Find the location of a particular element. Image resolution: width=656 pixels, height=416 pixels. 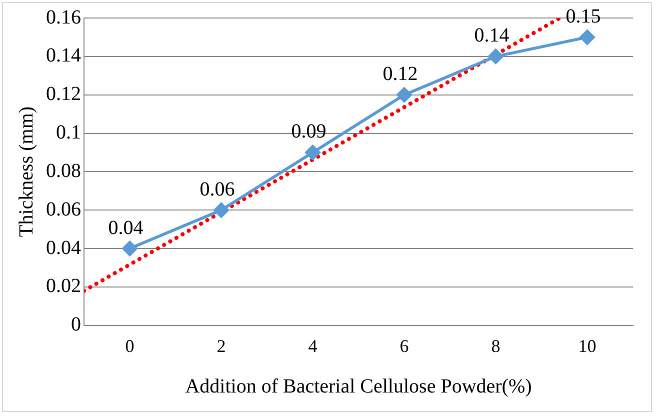

x-tick-label: 2 is located at coordinates (221, 346).